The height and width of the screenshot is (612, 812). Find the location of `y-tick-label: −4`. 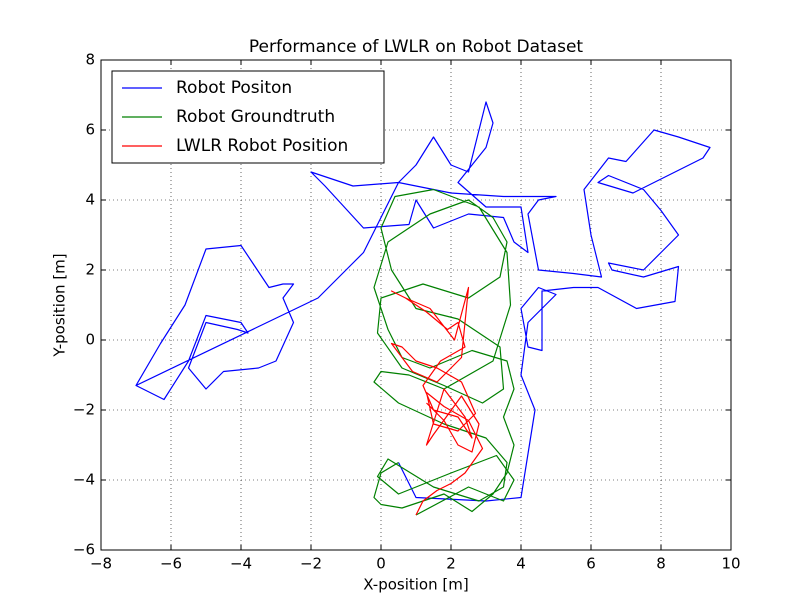

y-tick-label: −4 is located at coordinates (84, 480).